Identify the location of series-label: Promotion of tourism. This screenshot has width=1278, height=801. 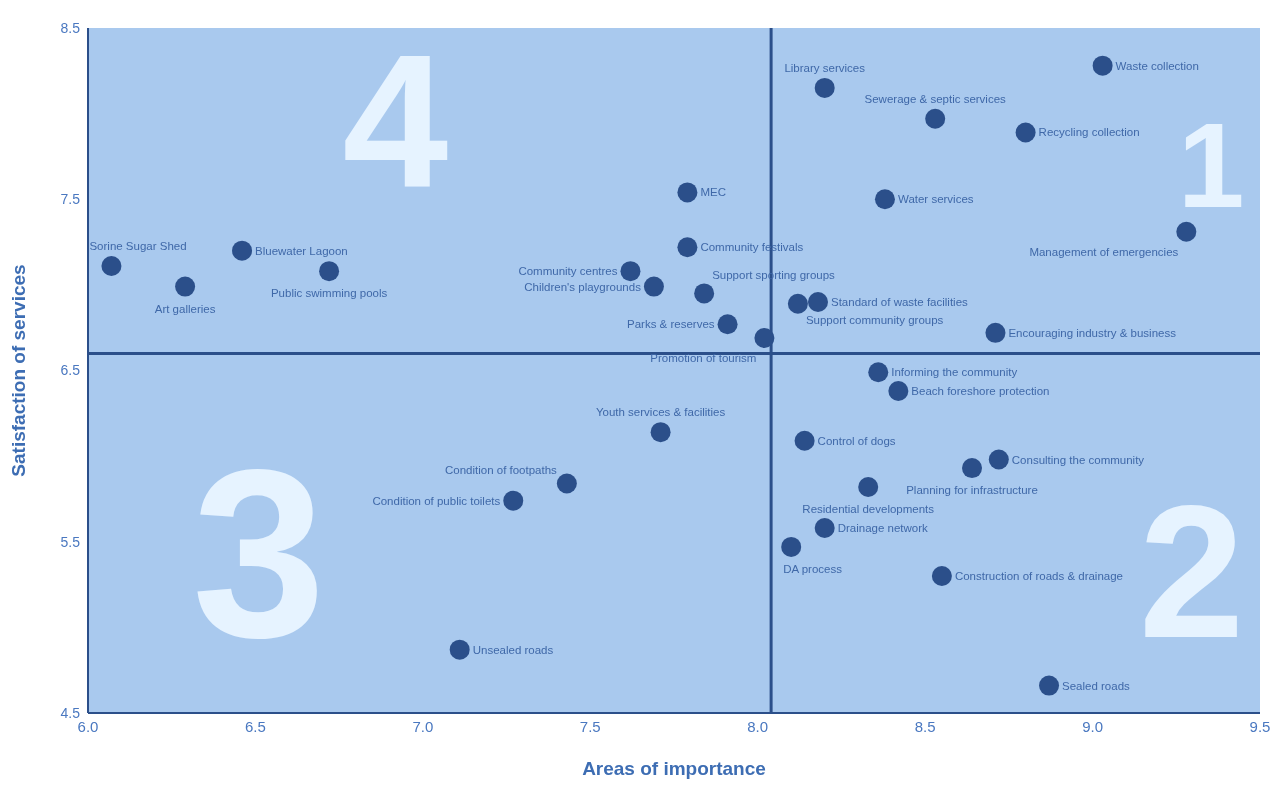
(703, 357).